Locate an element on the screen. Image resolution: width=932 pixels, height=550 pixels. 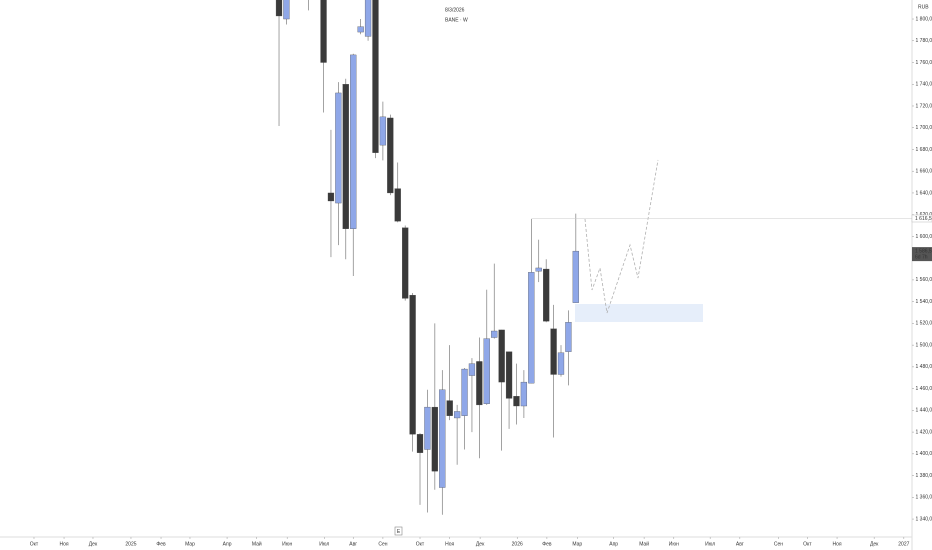
high-line-box is located at coordinates (921, 218).